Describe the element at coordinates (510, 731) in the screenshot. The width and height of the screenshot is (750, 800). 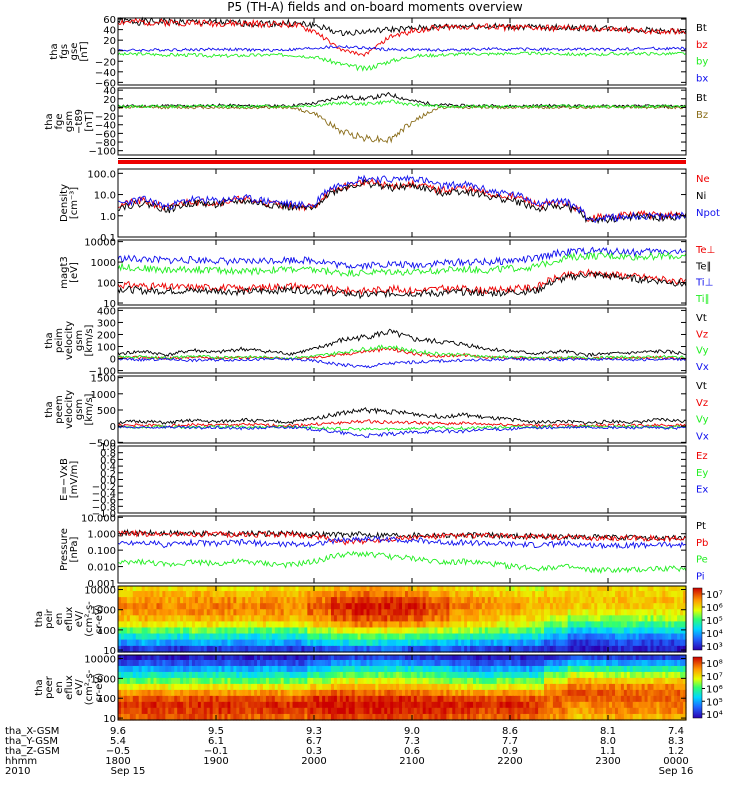
I see `x-gsm-value: 8.6` at that location.